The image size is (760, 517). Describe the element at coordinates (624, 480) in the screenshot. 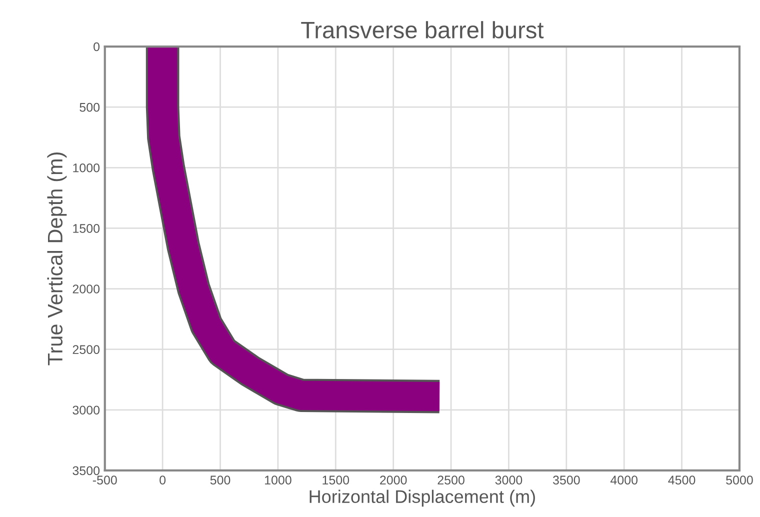

I see `x-tick-label: 4000` at that location.